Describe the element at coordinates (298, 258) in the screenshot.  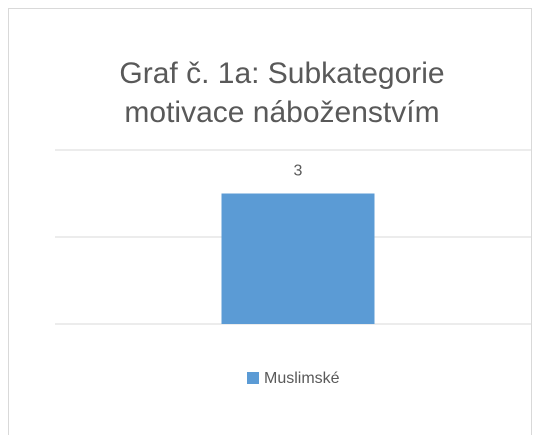
I see `bar` at that location.